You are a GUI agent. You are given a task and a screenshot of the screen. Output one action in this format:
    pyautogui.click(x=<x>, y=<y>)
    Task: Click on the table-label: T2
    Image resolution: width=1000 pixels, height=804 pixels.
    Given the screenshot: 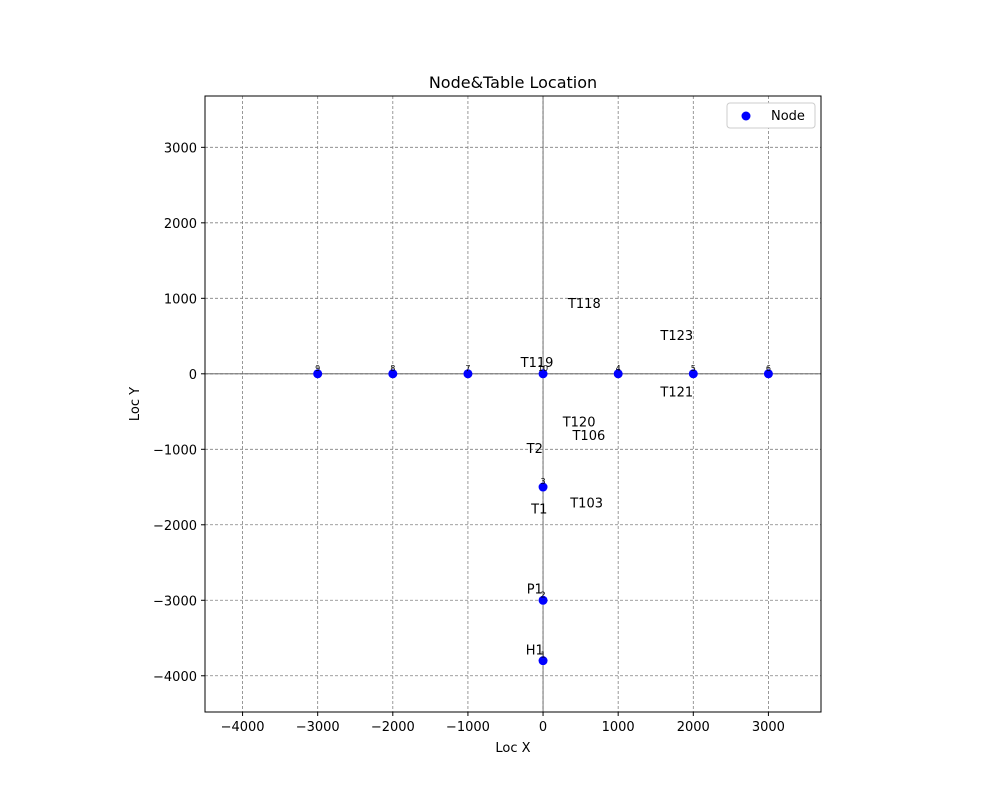 What is the action you would take?
    pyautogui.click(x=534, y=449)
    